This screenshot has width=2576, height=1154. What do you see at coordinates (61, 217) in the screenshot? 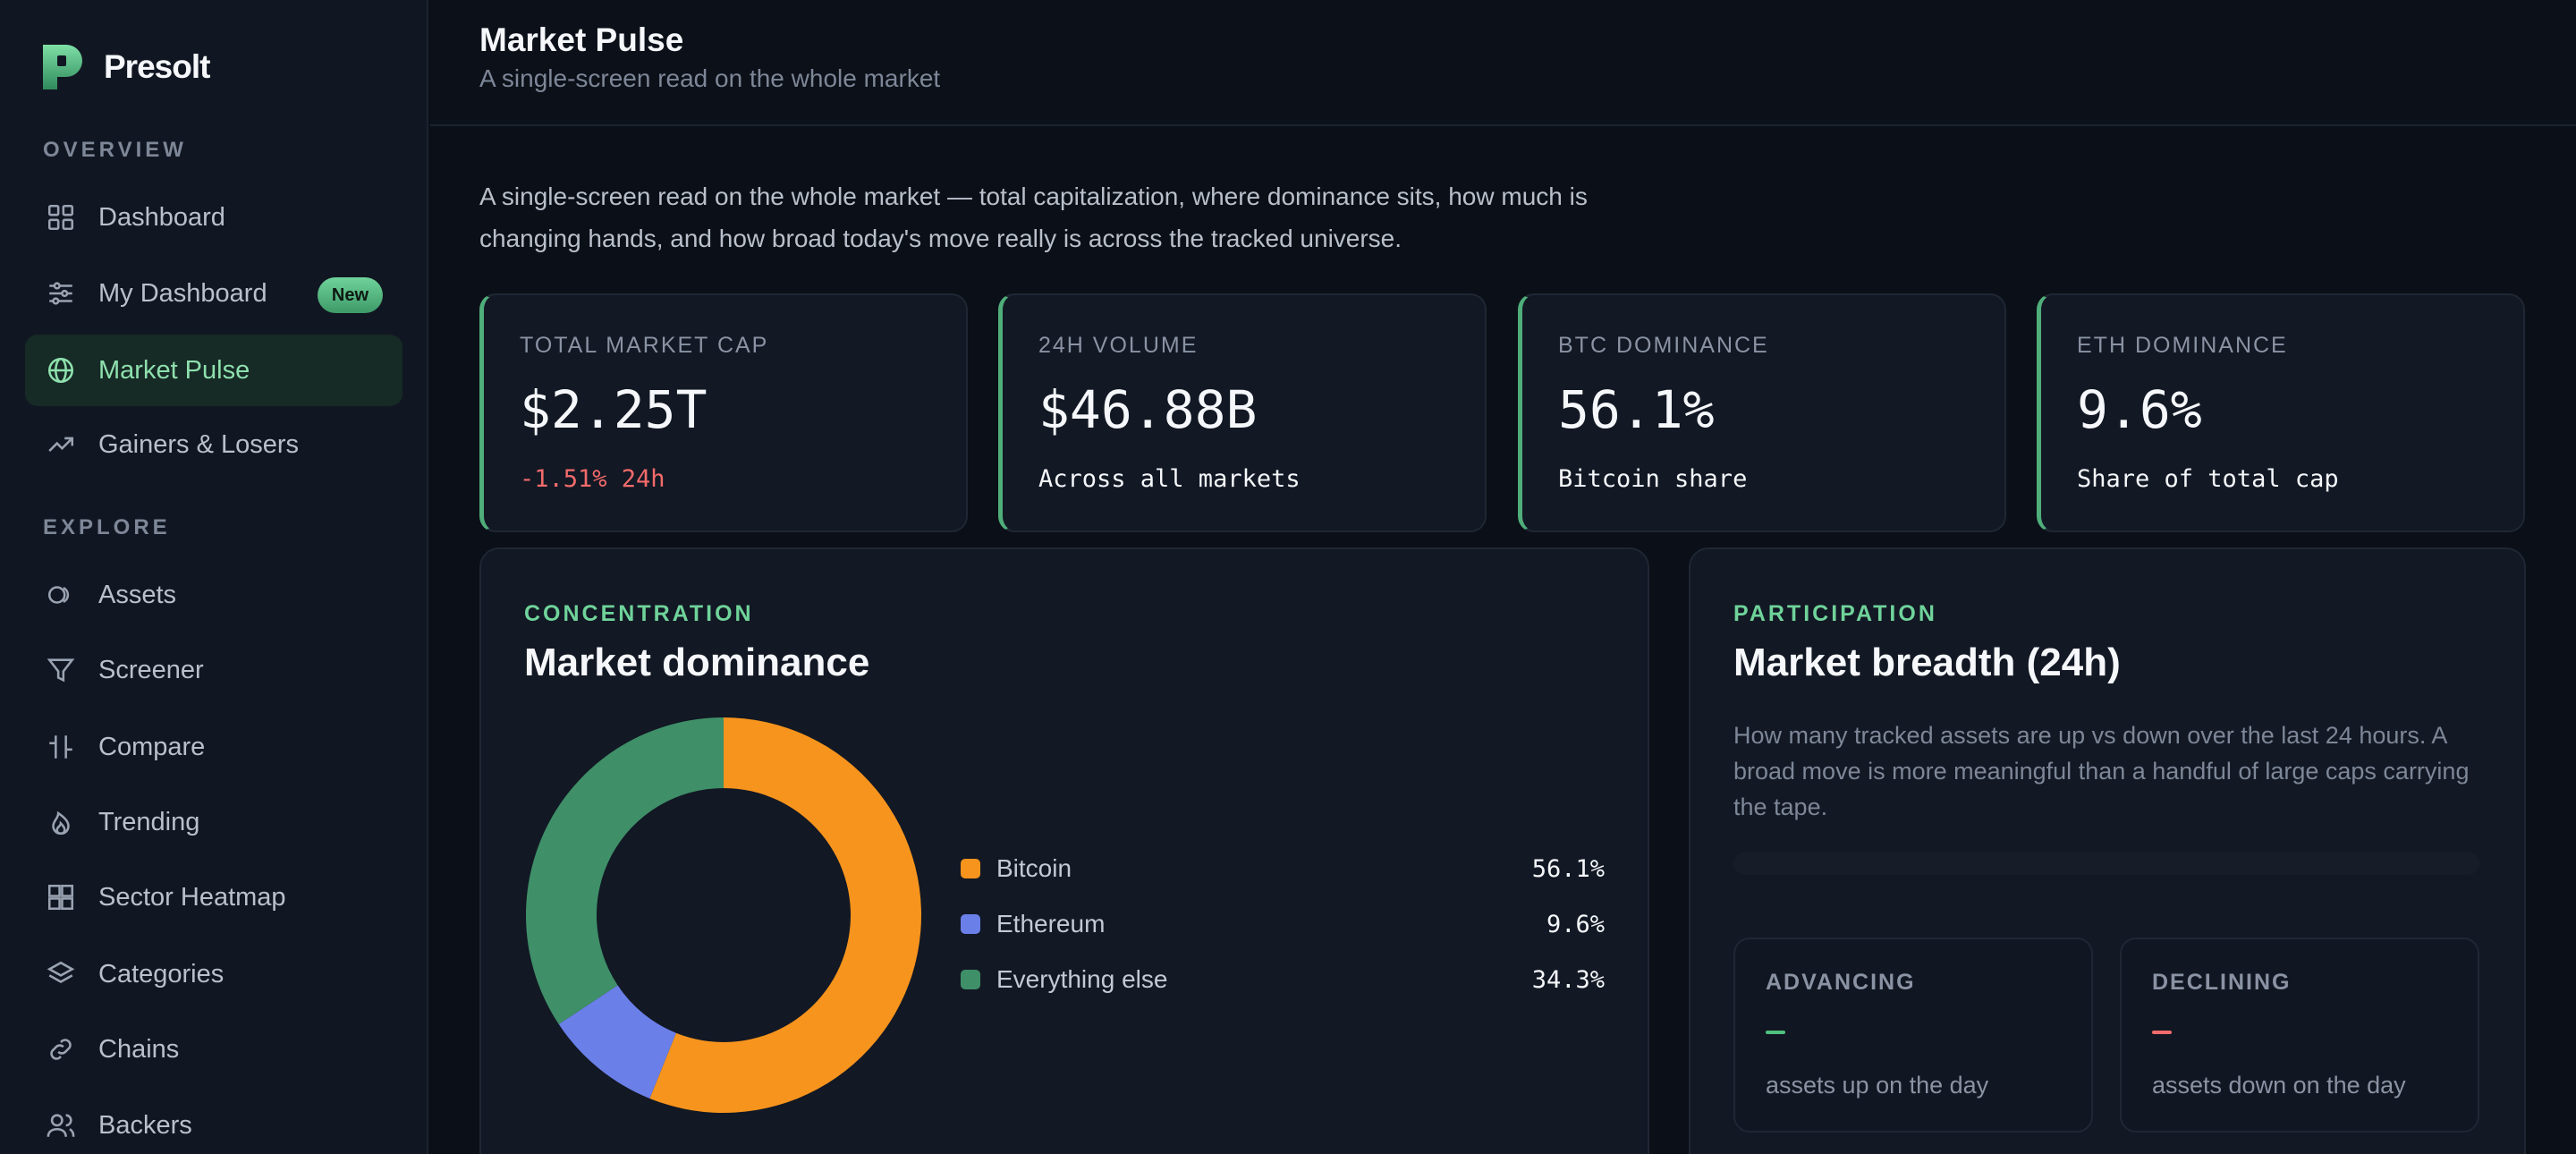
I see `grid-icon` at bounding box center [61, 217].